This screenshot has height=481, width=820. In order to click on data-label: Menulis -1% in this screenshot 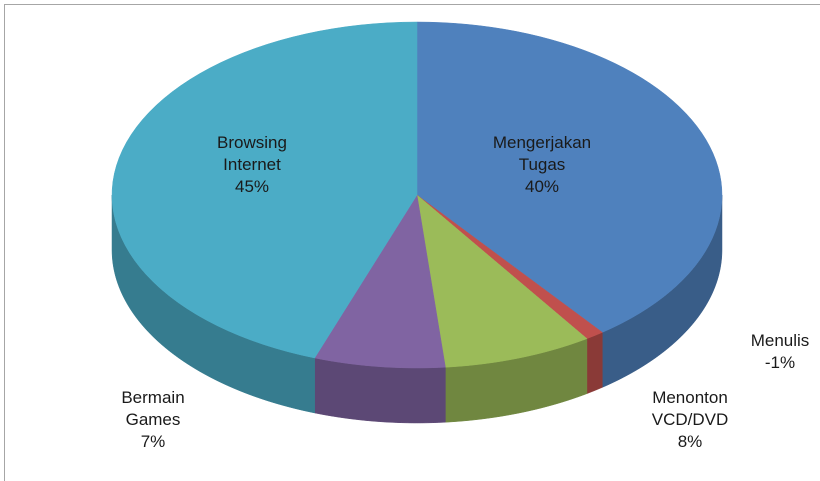, I will do `click(774, 352)`.